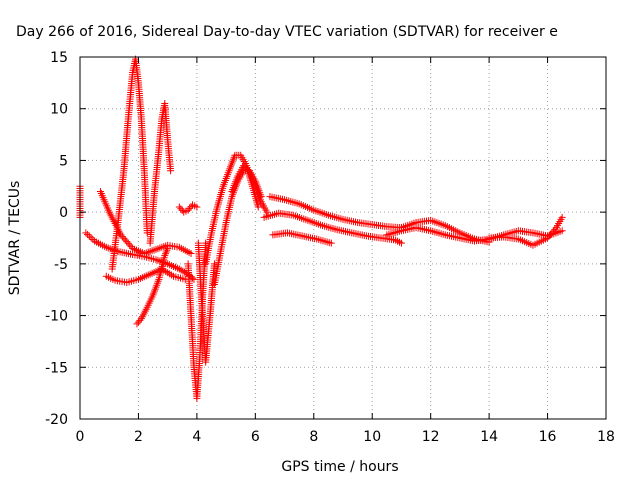 The image size is (640, 480). What do you see at coordinates (56, 368) in the screenshot?
I see `y-tick-label: -15` at bounding box center [56, 368].